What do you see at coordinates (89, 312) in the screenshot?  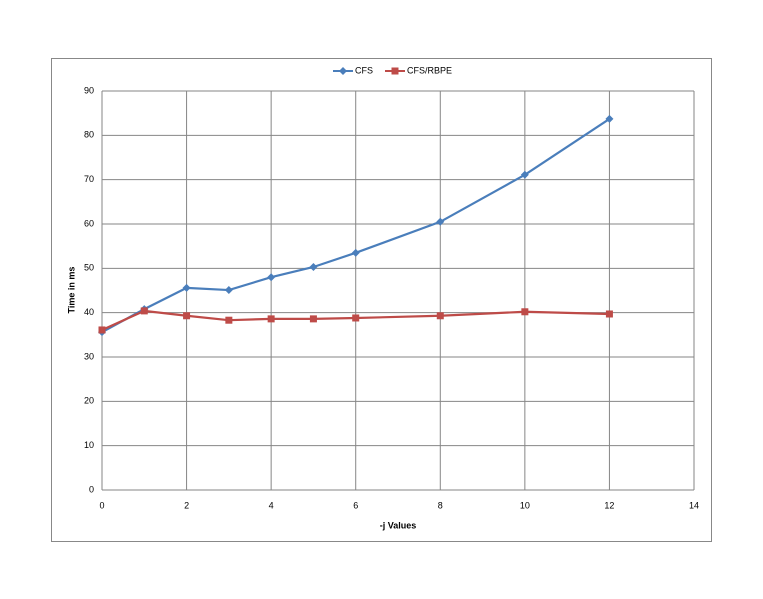 I see `y-tick-label: 40` at bounding box center [89, 312].